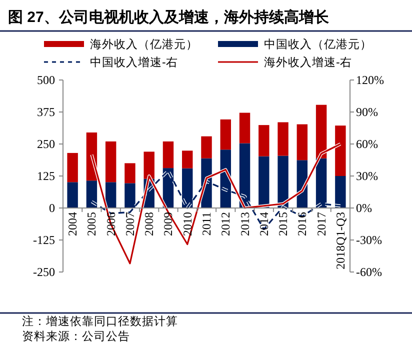  Describe the element at coordinates (367, 176) in the screenshot. I see `y2-tick-label: 30%` at that location.